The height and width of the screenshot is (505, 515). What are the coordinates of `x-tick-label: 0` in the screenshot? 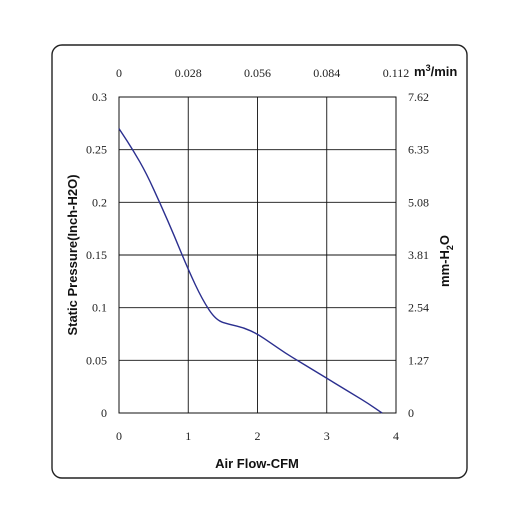 It's located at (119, 436).